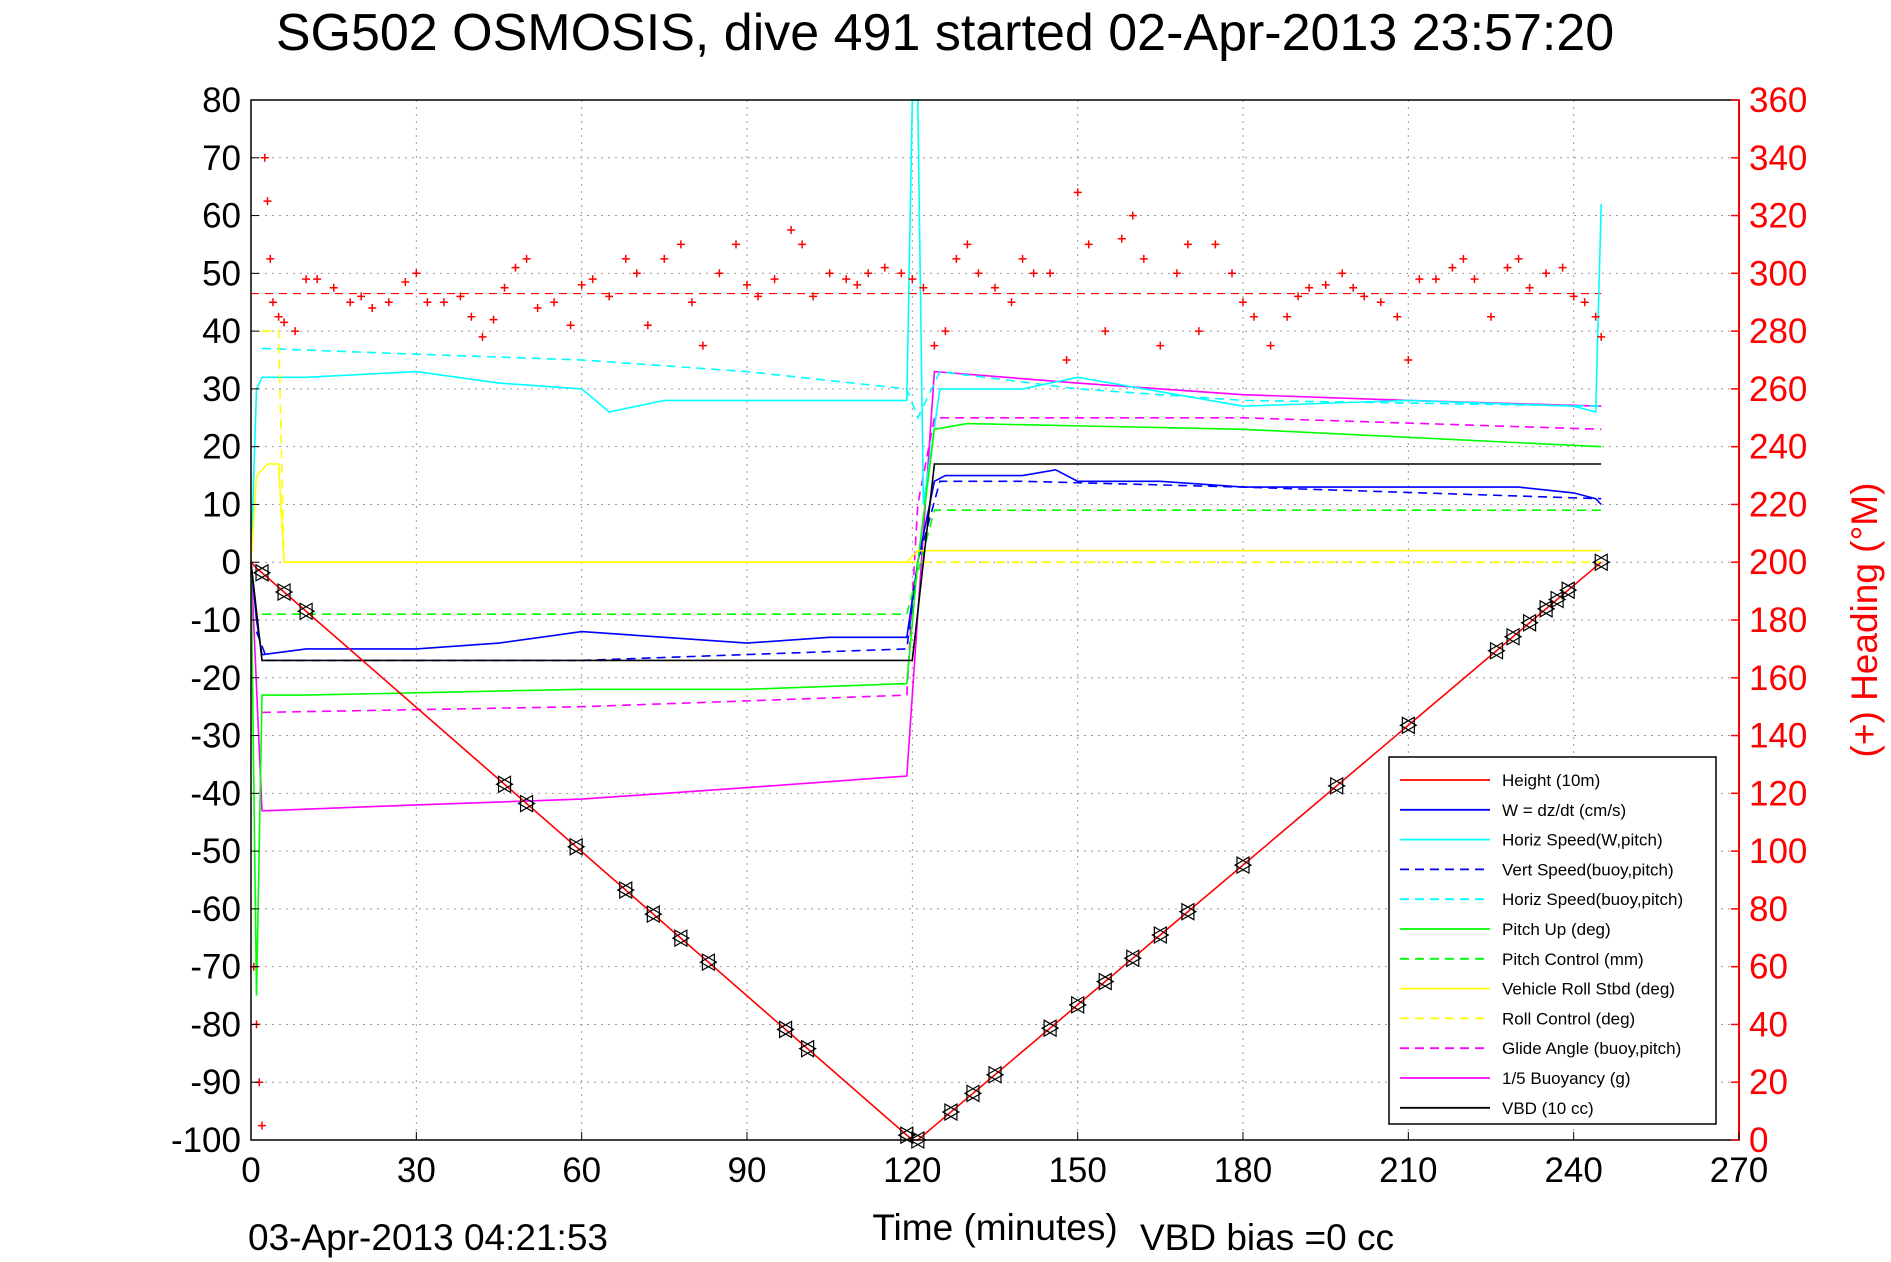 Image resolution: width=1891 pixels, height=1262 pixels. I want to click on y-tick-label: -70, so click(215, 967).